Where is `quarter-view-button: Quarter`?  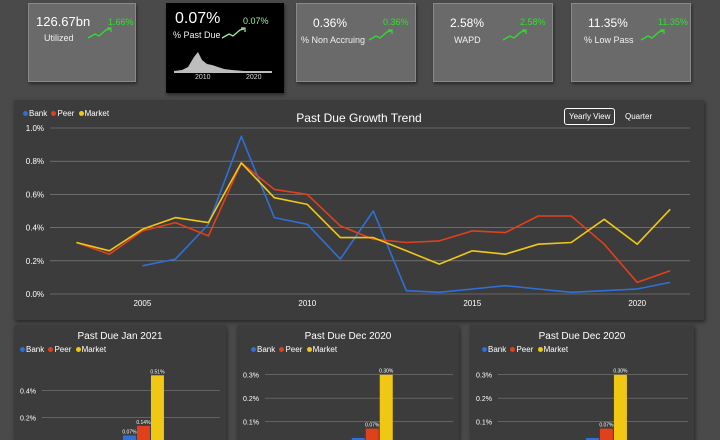 quarter-view-button: Quarter is located at coordinates (639, 116).